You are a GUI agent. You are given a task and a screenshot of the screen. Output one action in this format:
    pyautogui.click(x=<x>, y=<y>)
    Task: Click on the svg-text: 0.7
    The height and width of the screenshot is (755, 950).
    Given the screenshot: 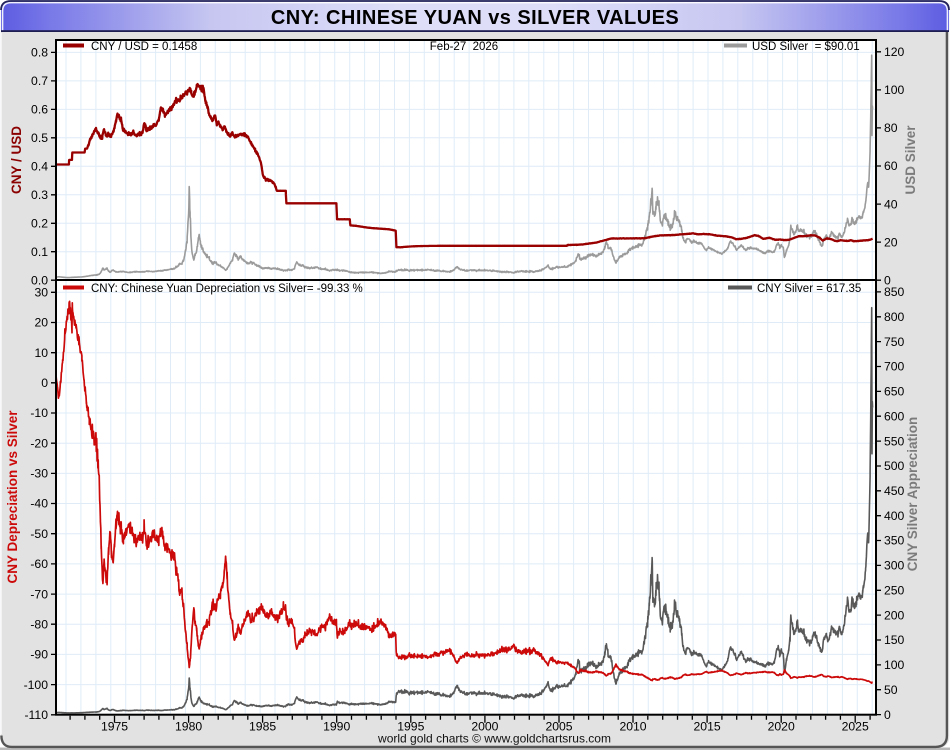 What is the action you would take?
    pyautogui.click(x=39, y=81)
    